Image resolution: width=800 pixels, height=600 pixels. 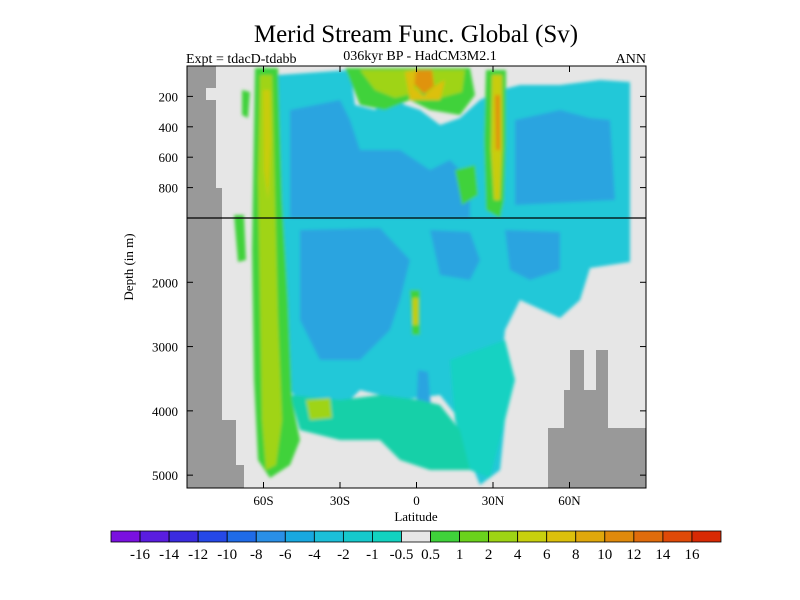 I want to click on x-tick-label: 0, so click(x=416, y=500).